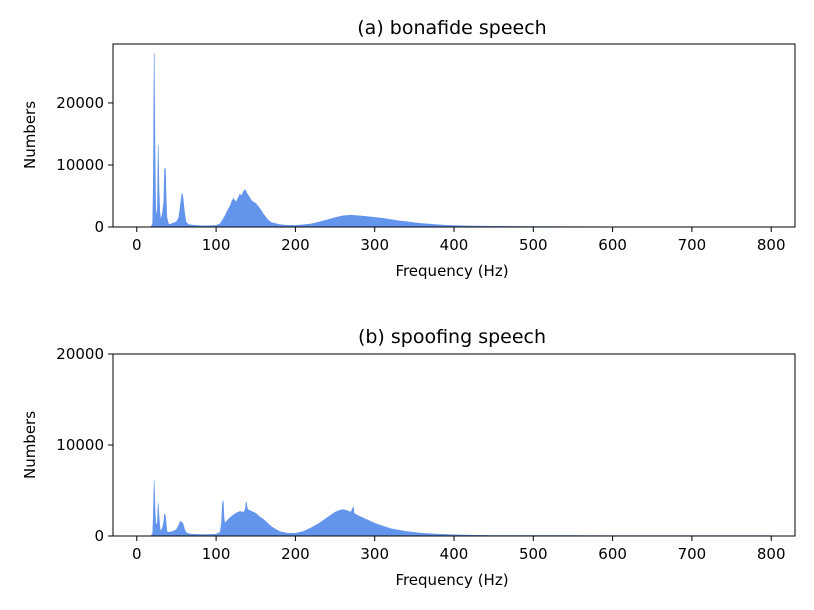 The width and height of the screenshot is (814, 610). Describe the element at coordinates (452, 337) in the screenshot. I see `chart-title: (b) spoofing speech` at that location.